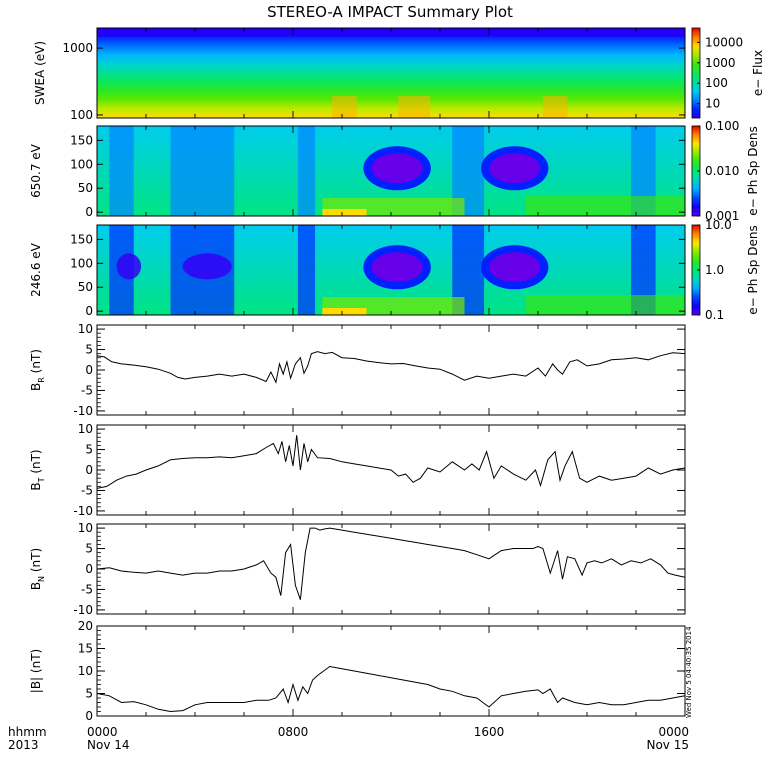 This screenshot has height=784, width=780. Describe the element at coordinates (89, 370) in the screenshot. I see `br-ytick-label: 0` at that location.